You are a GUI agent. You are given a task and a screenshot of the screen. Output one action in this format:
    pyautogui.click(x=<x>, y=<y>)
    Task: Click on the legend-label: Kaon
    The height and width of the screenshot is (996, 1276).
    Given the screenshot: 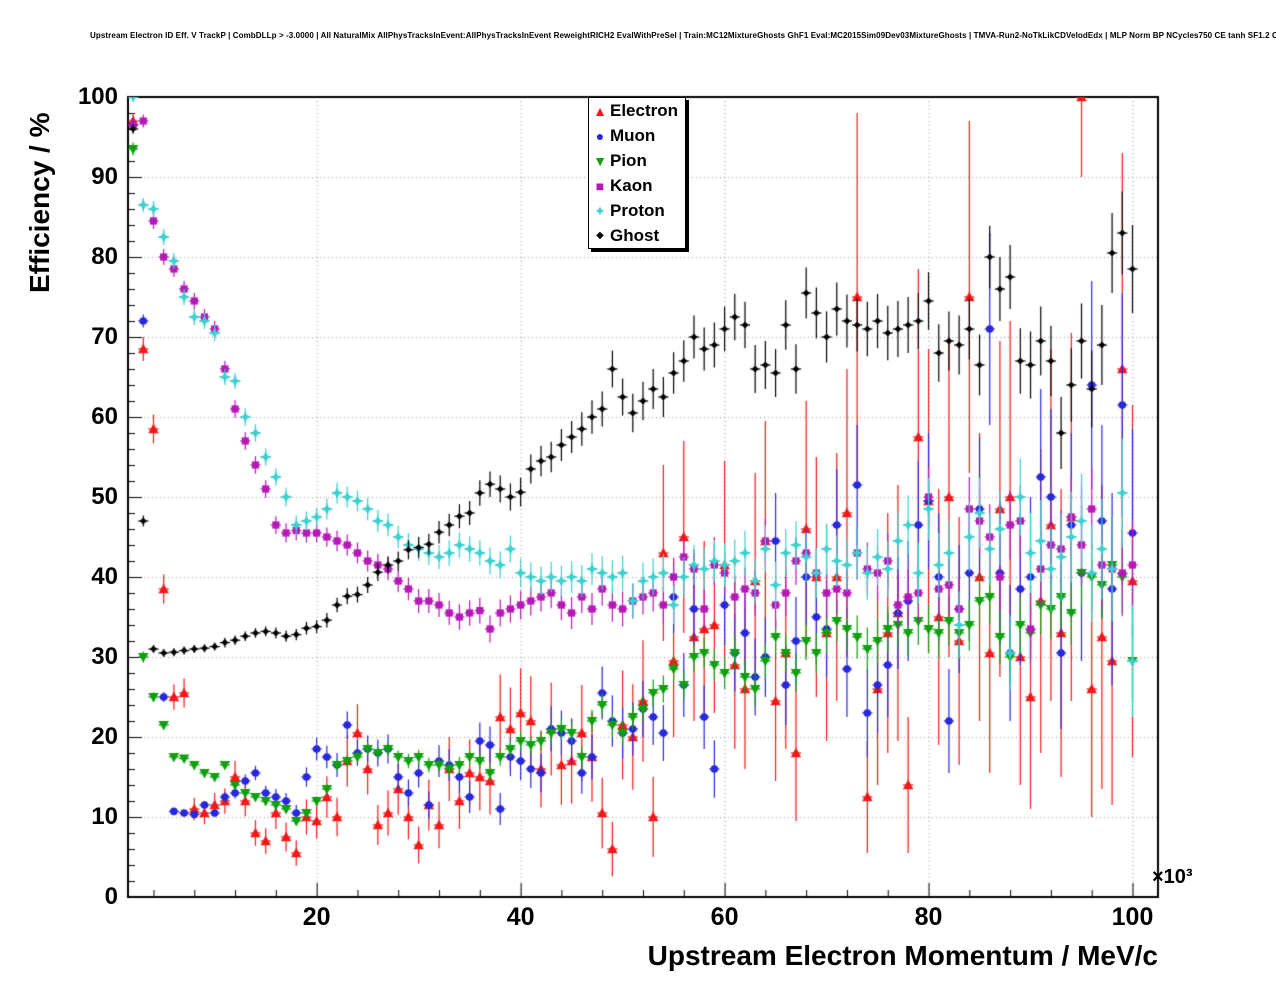 What is the action you would take?
    pyautogui.click(x=631, y=185)
    